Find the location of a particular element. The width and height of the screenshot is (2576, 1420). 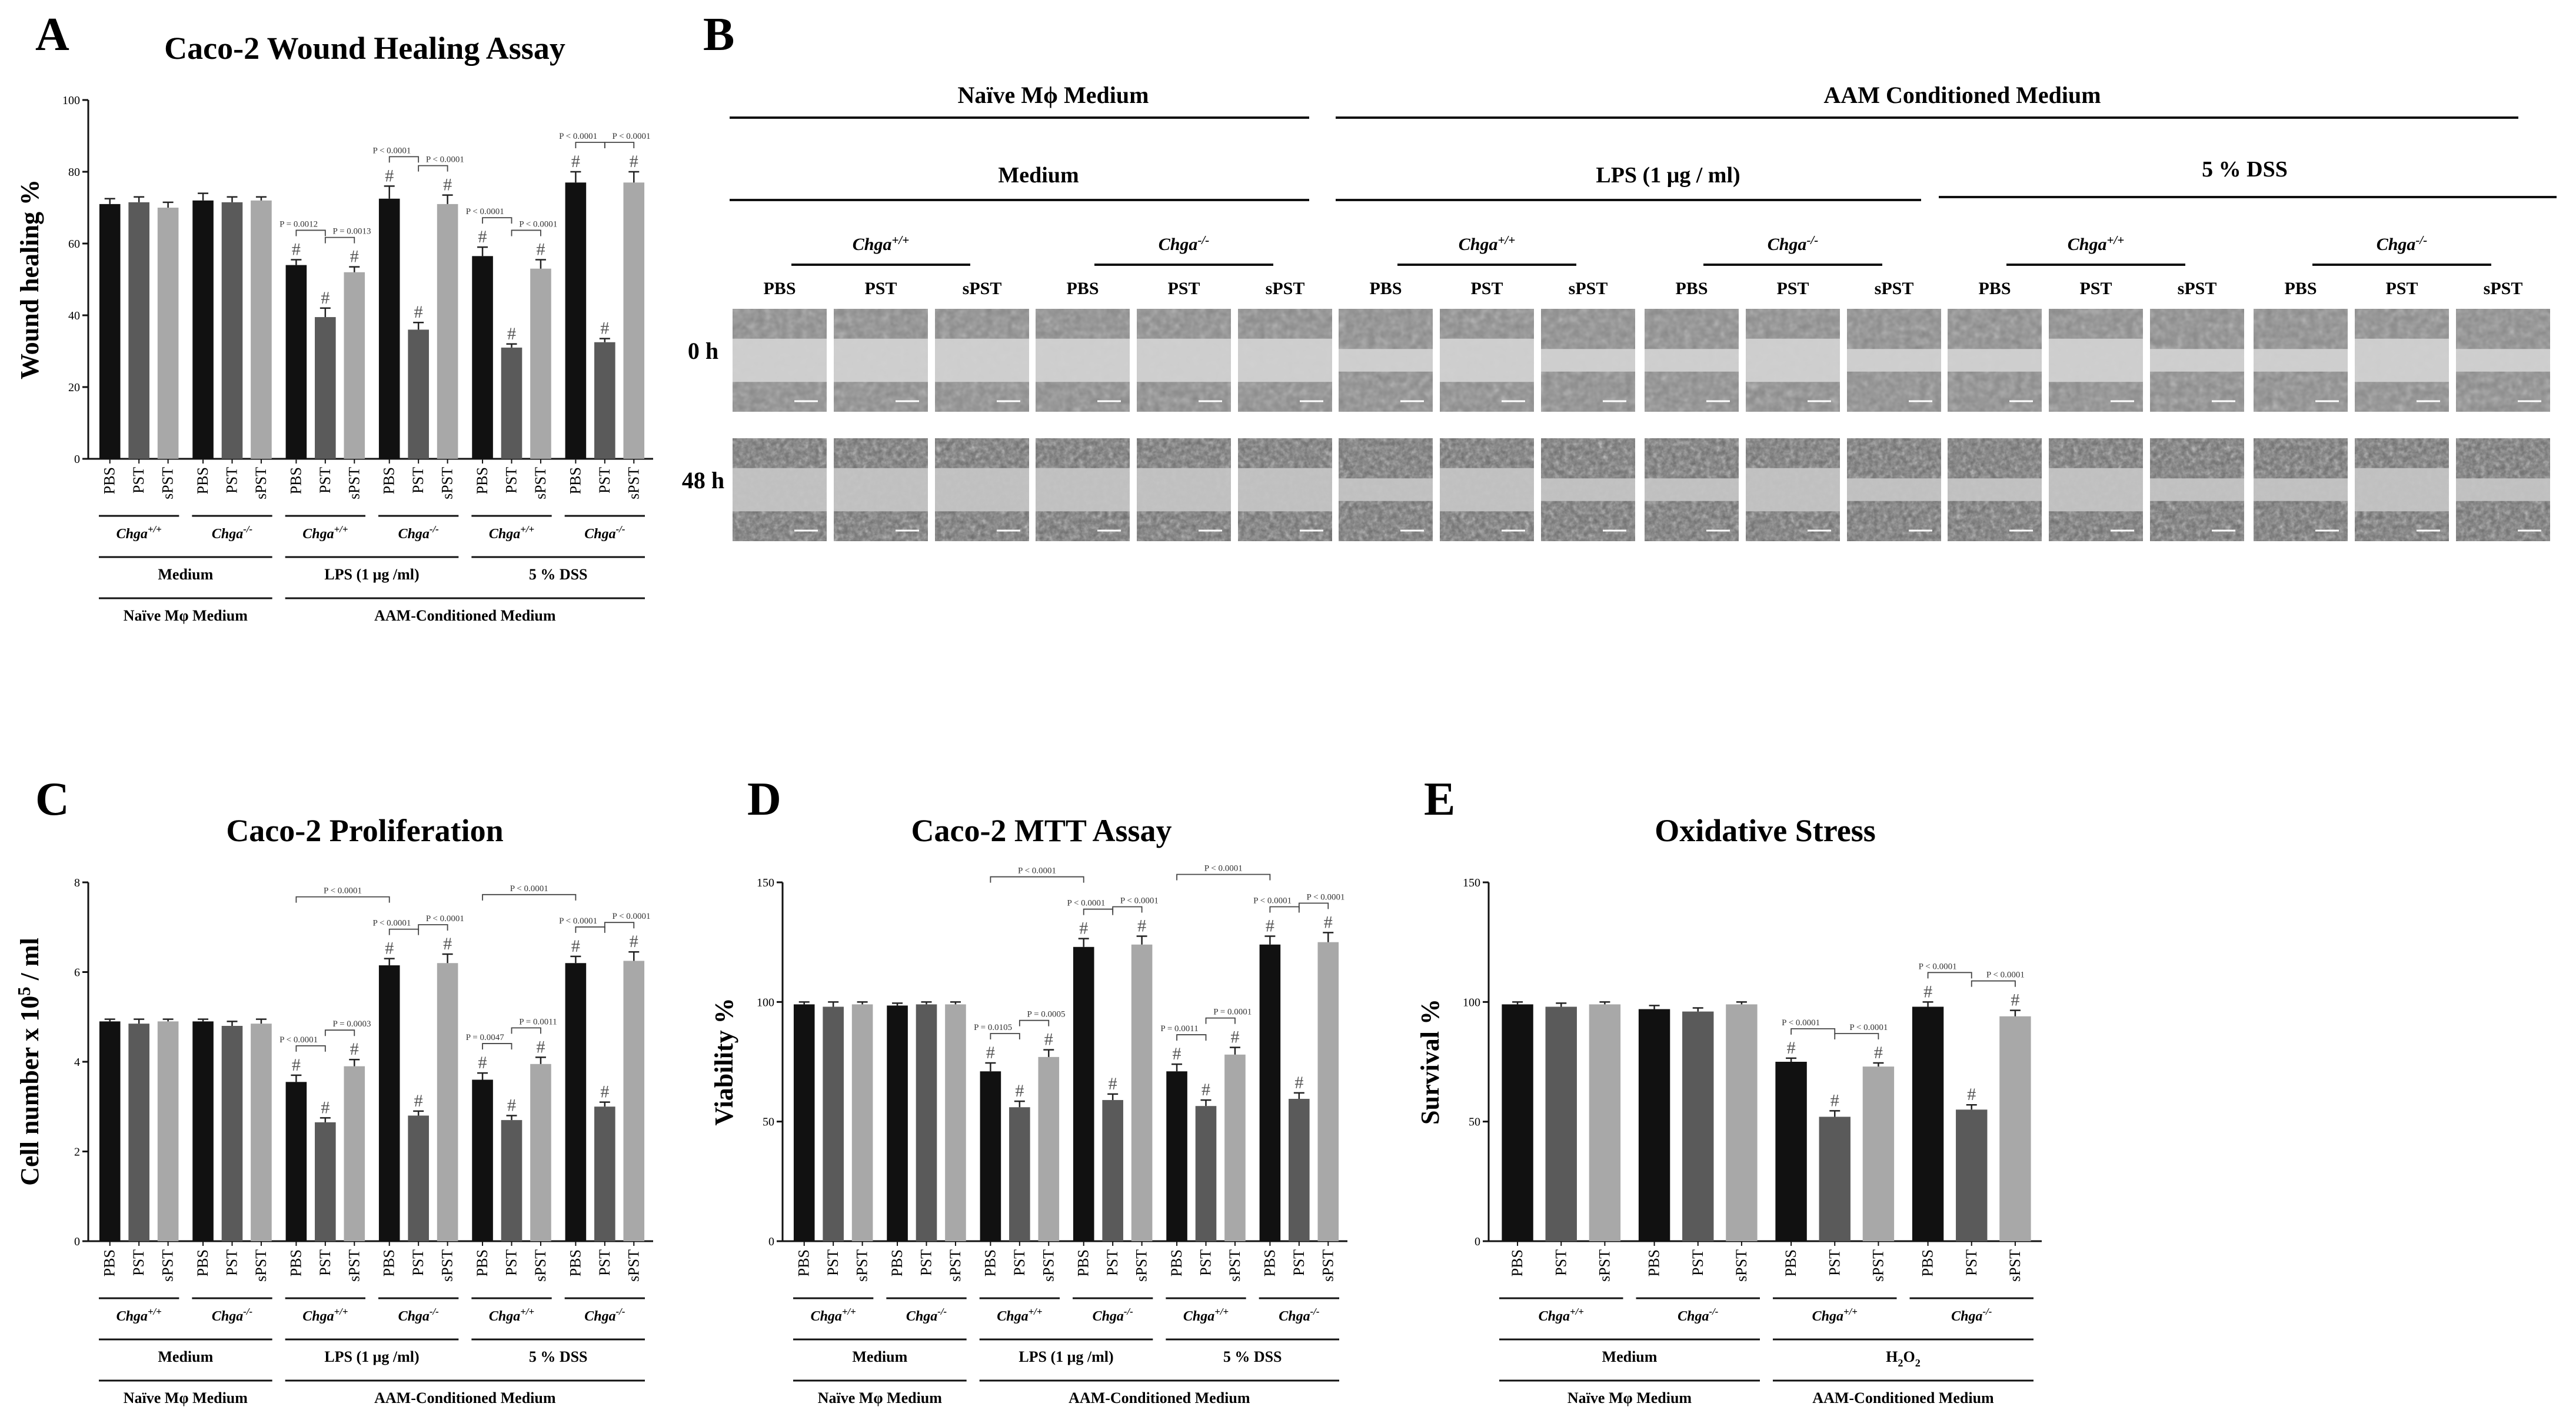

y-axis-label: Survival % is located at coordinates (1430, 1062).